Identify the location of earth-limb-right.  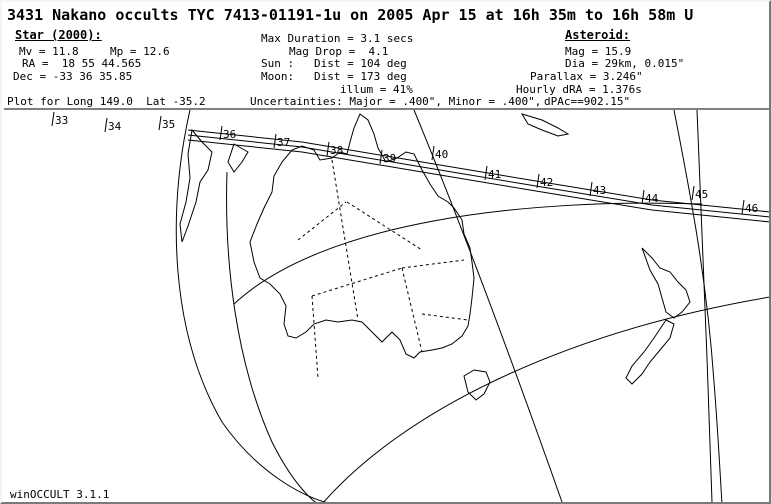
(698, 305).